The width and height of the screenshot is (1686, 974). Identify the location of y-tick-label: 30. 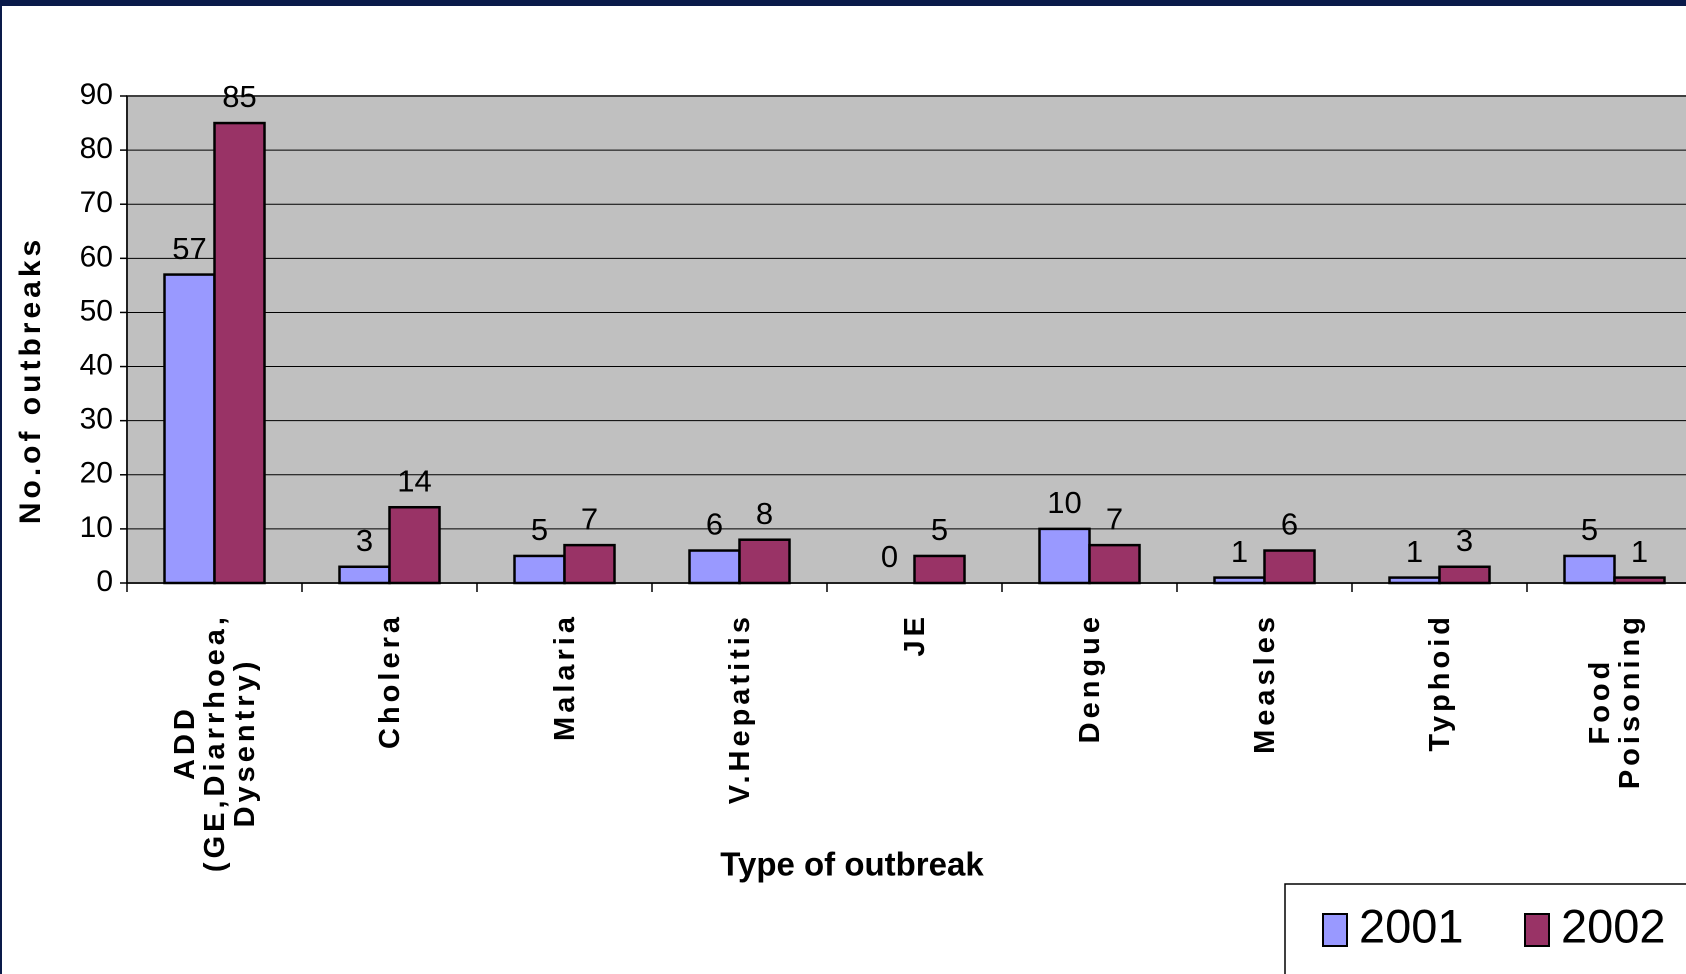
(96, 419).